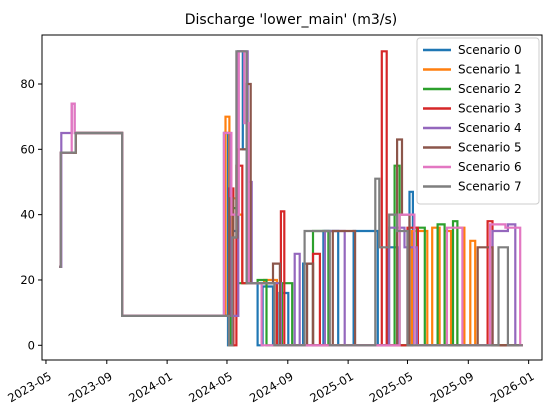 The width and height of the screenshot is (556, 419). I want to click on legend-box, so click(478, 121).